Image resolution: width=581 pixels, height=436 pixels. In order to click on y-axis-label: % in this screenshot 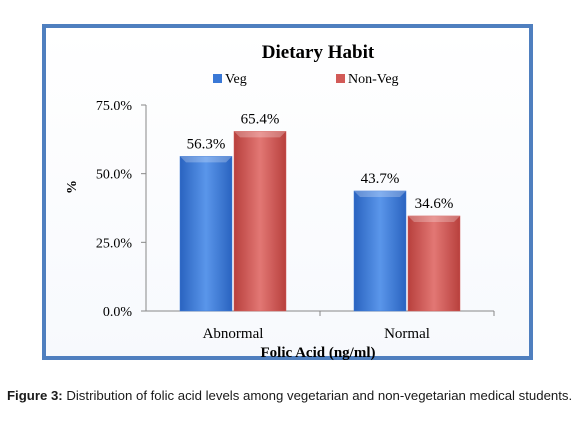, I will do `click(72, 187)`.